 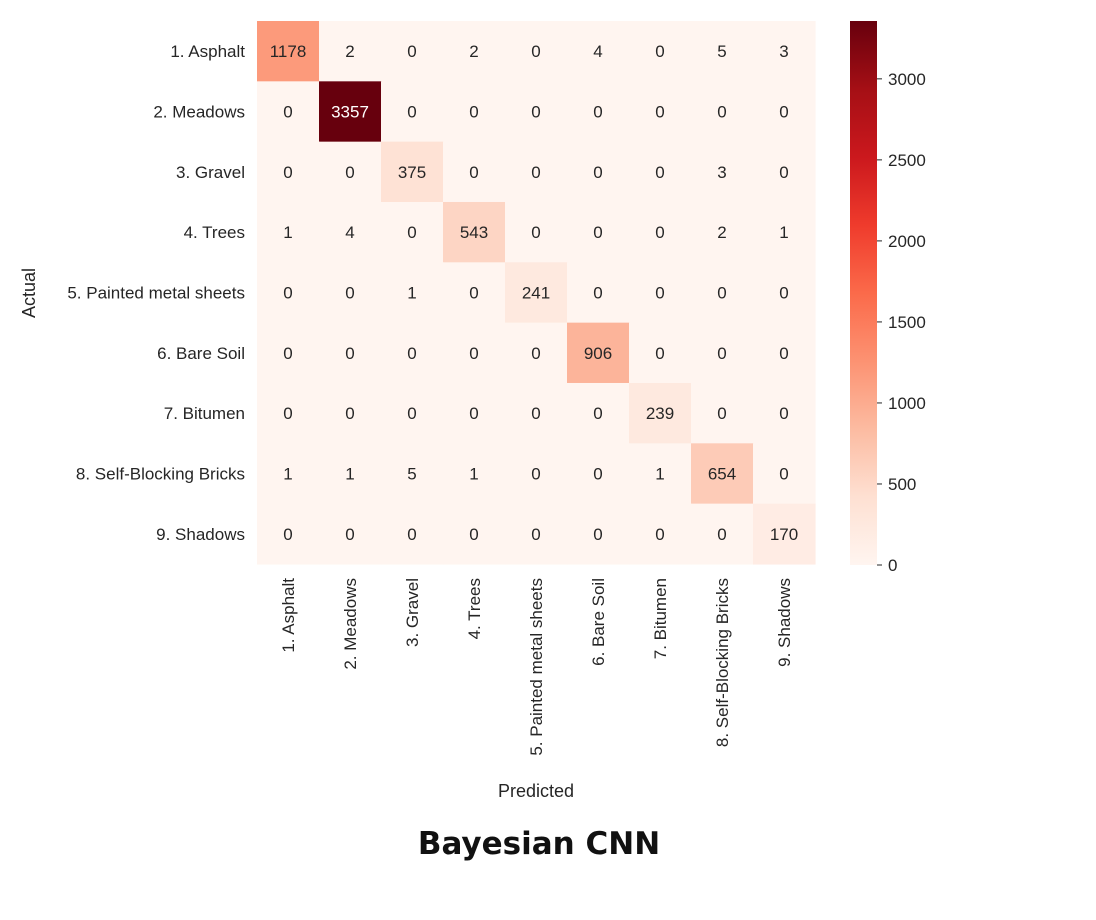 I want to click on row-tick-label: 2. Meadows, so click(x=199, y=111).